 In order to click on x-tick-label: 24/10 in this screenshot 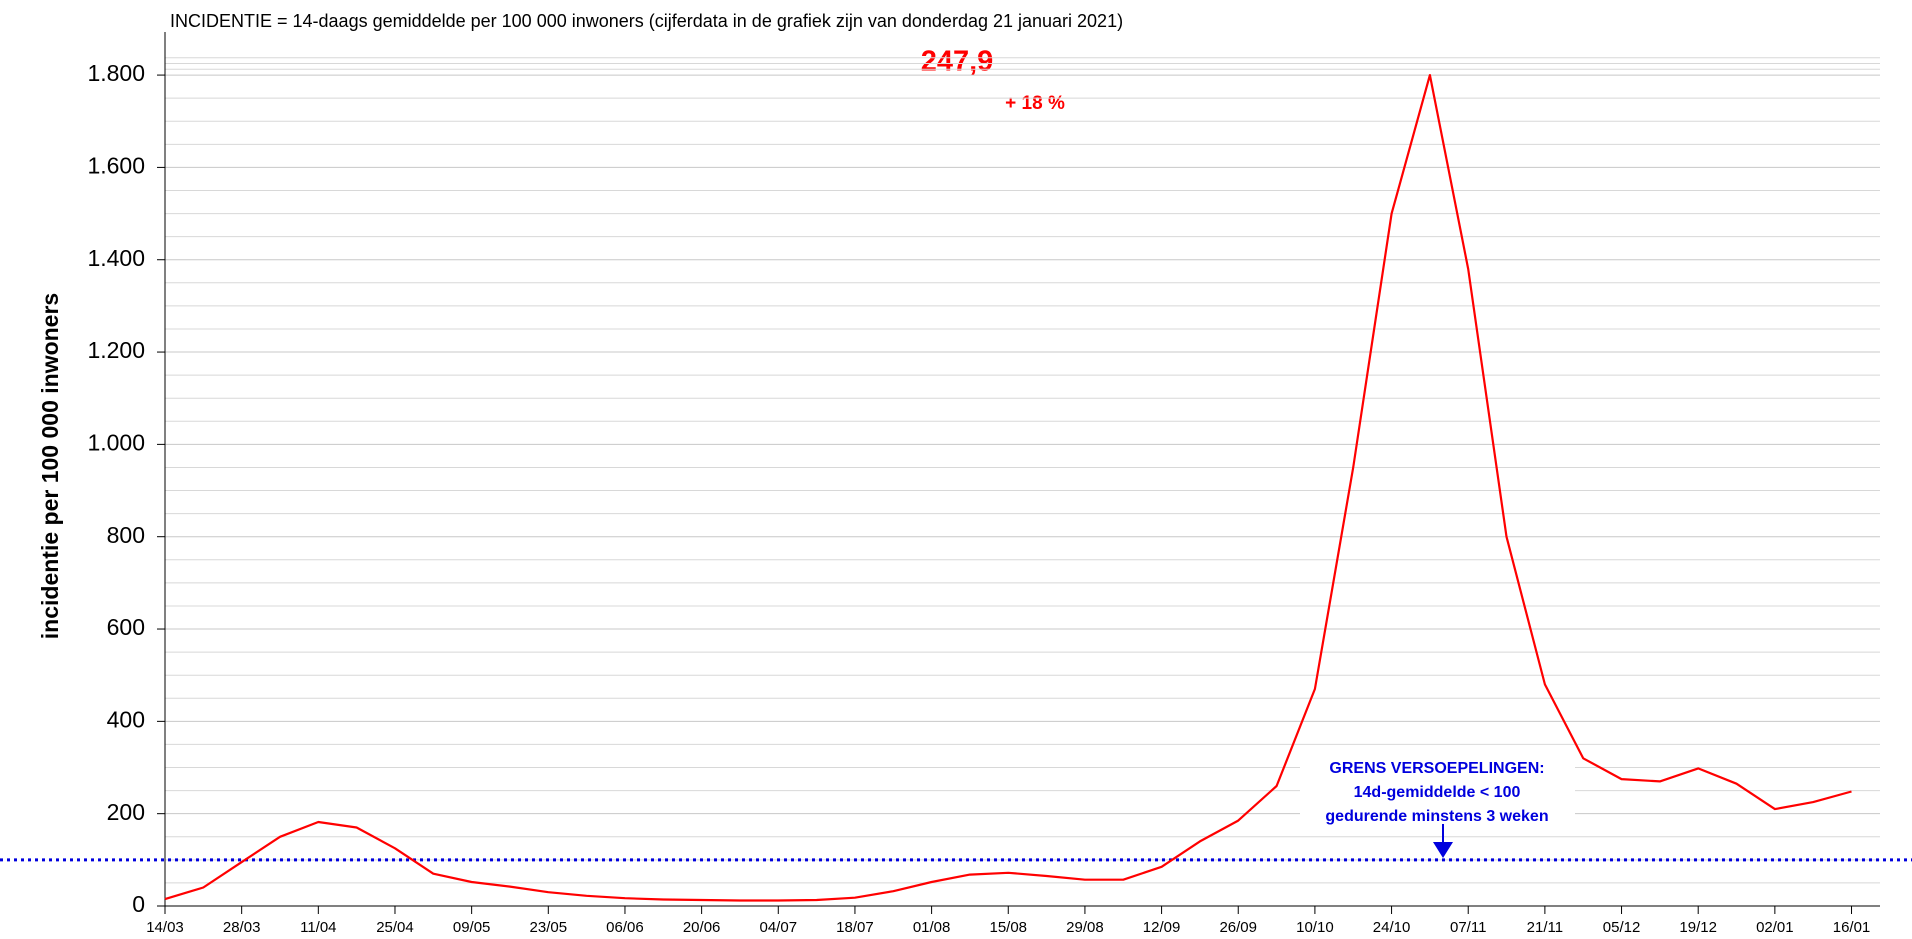, I will do `click(1392, 927)`.